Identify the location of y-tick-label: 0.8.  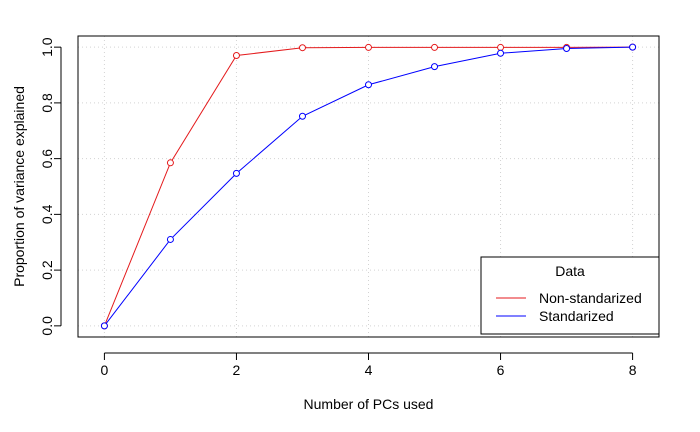
(47, 103).